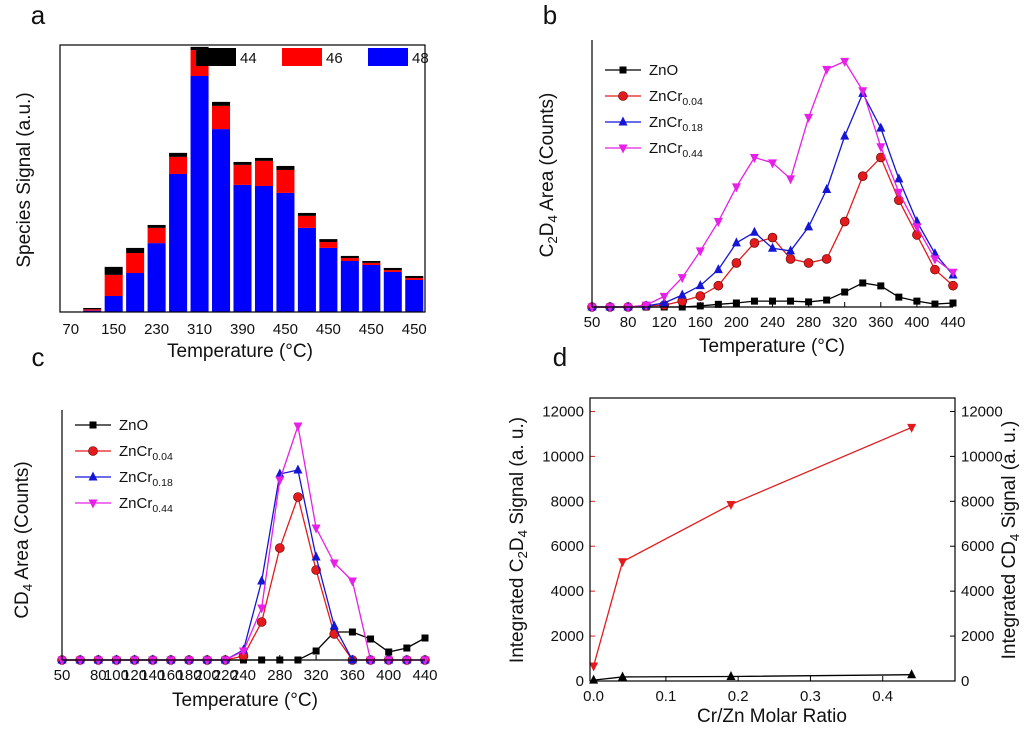 The height and width of the screenshot is (737, 1036). What do you see at coordinates (334, 58) in the screenshot?
I see `legend-label: 46` at bounding box center [334, 58].